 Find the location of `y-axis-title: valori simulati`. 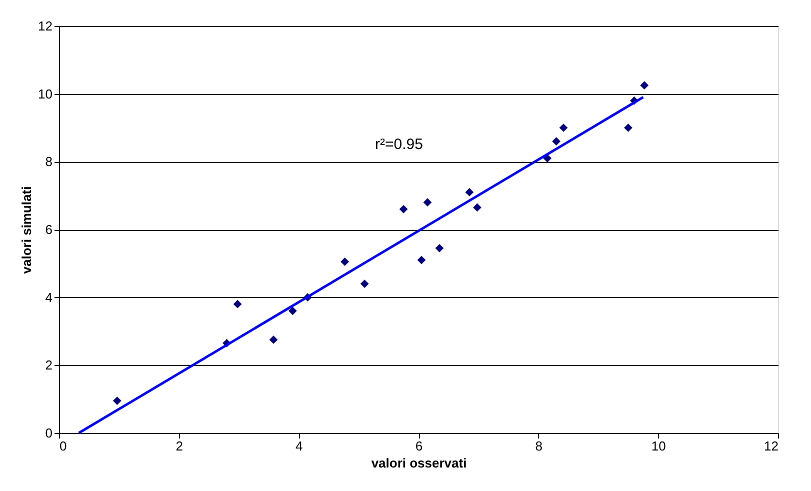

y-axis-title: valori simulati is located at coordinates (26, 230).